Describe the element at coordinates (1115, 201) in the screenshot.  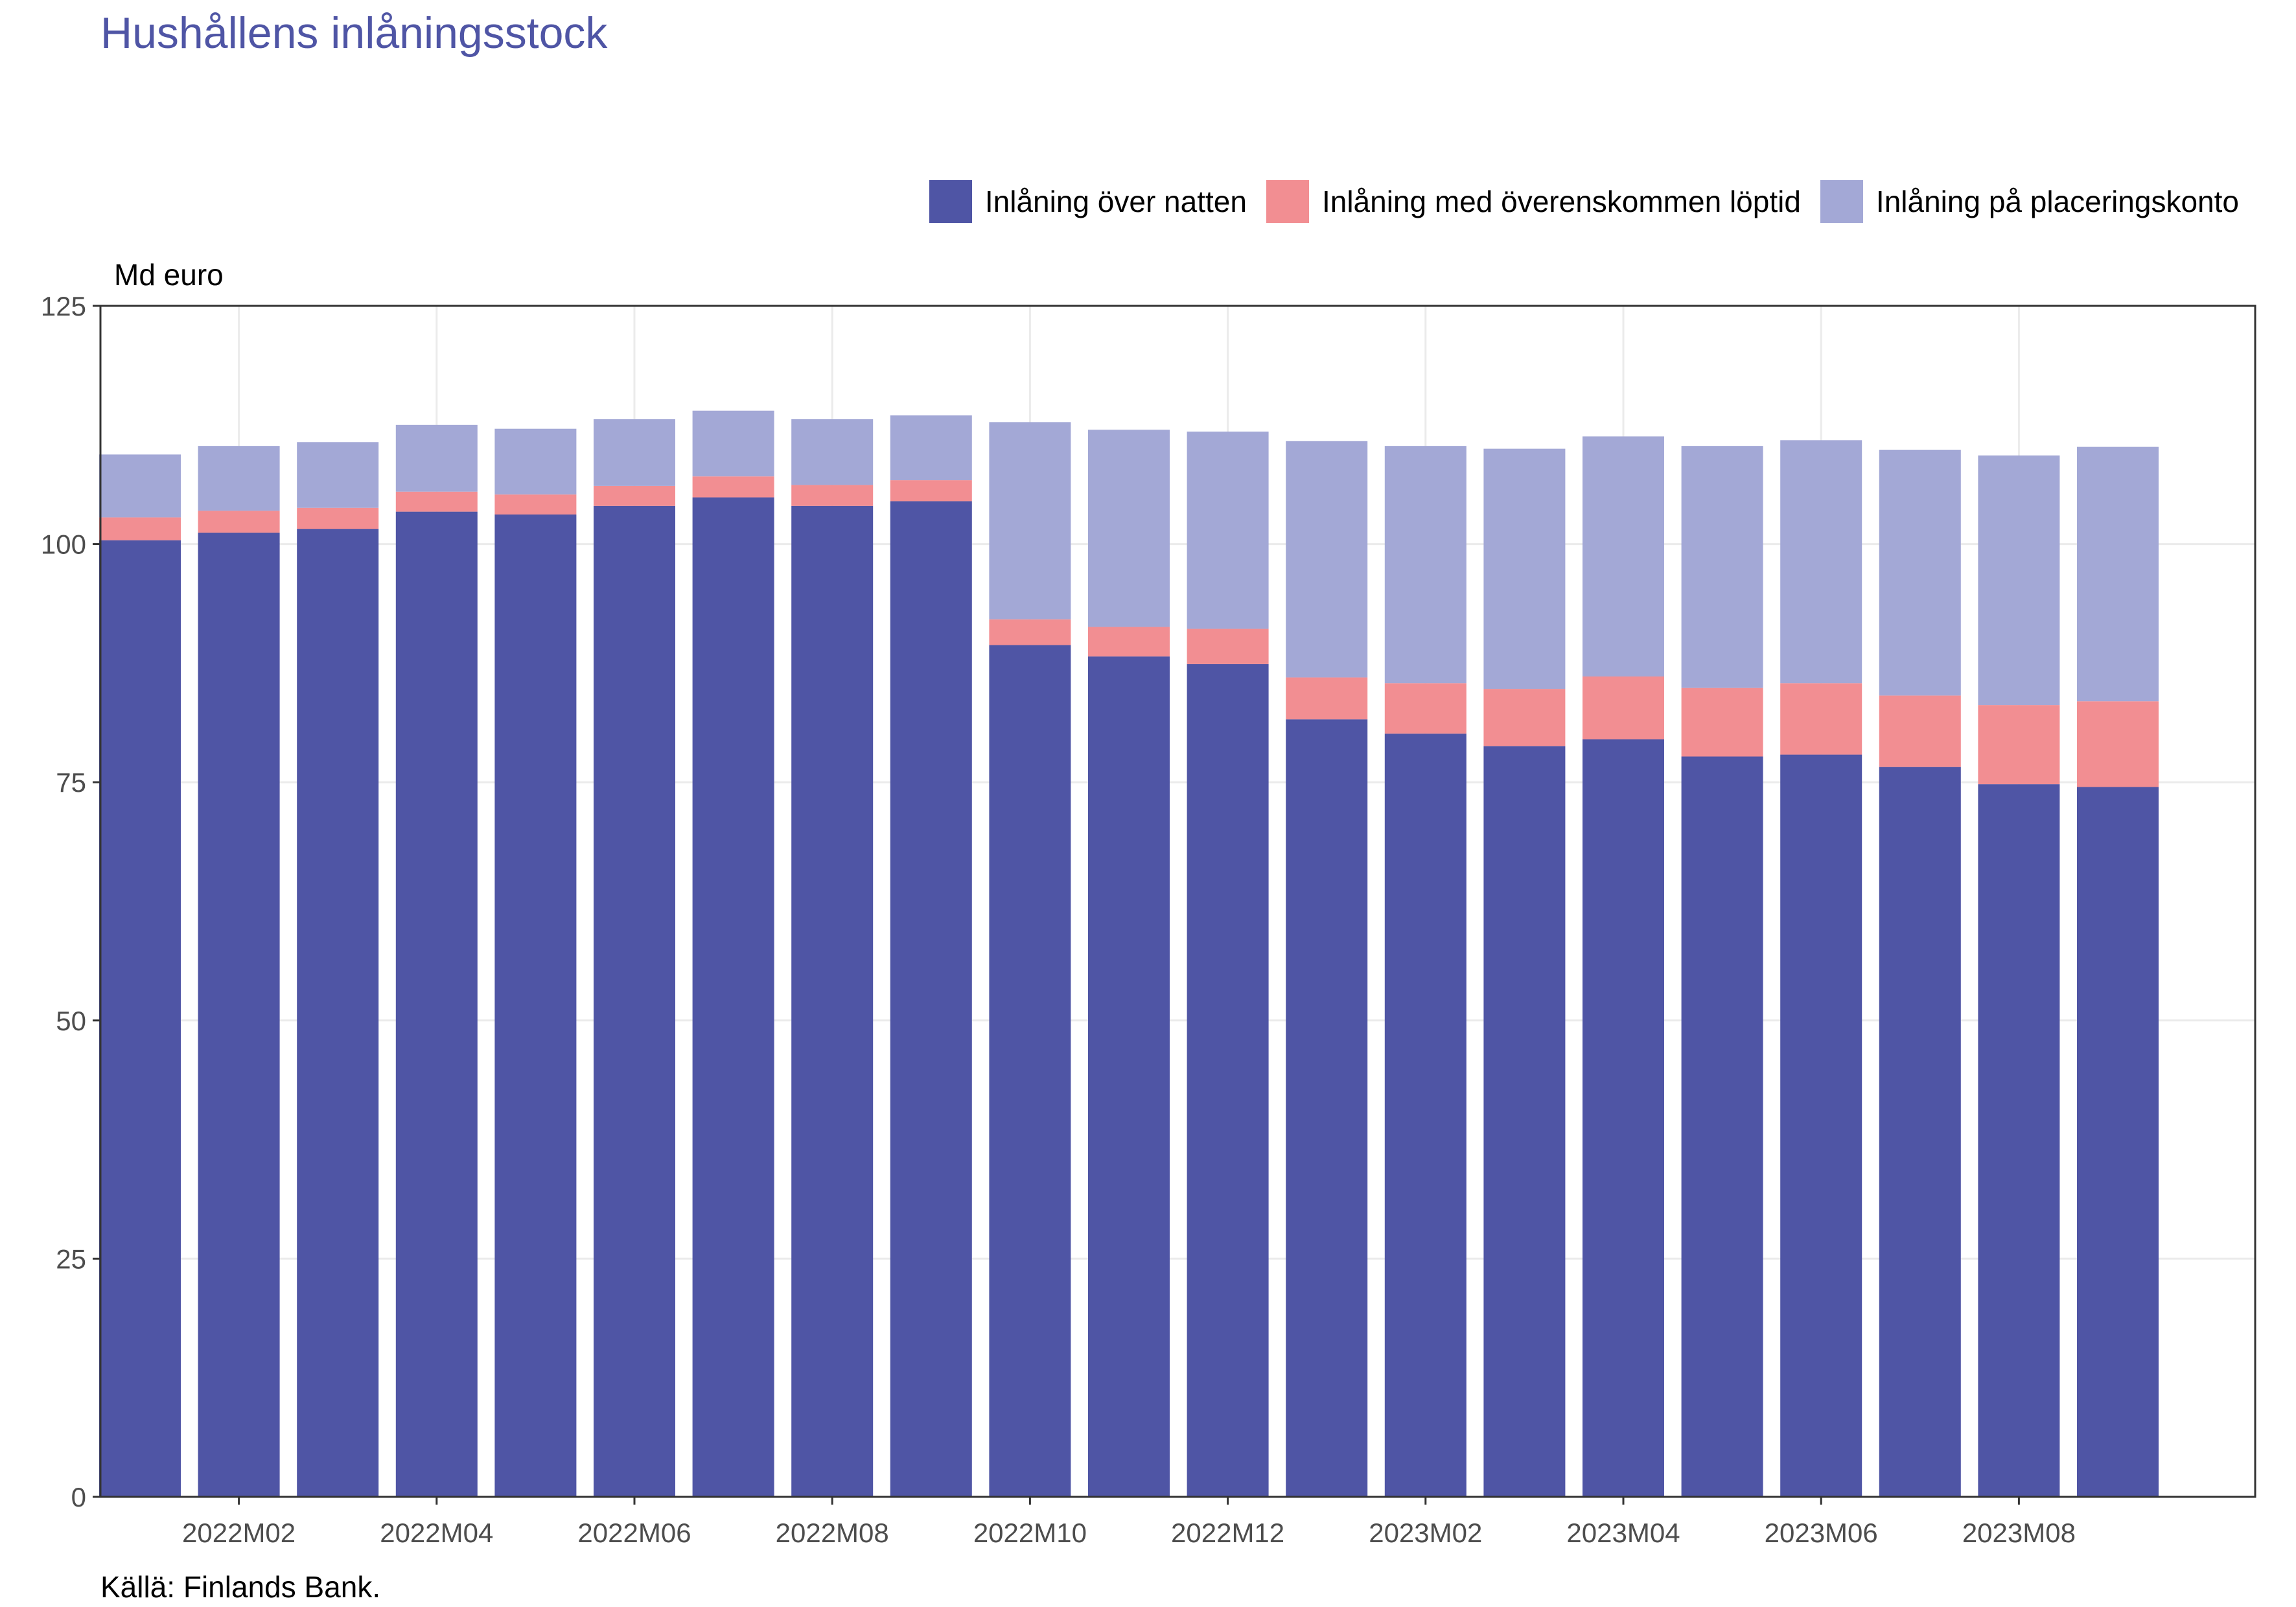
I see `legend-label-overnight: Inlåning över natten` at that location.